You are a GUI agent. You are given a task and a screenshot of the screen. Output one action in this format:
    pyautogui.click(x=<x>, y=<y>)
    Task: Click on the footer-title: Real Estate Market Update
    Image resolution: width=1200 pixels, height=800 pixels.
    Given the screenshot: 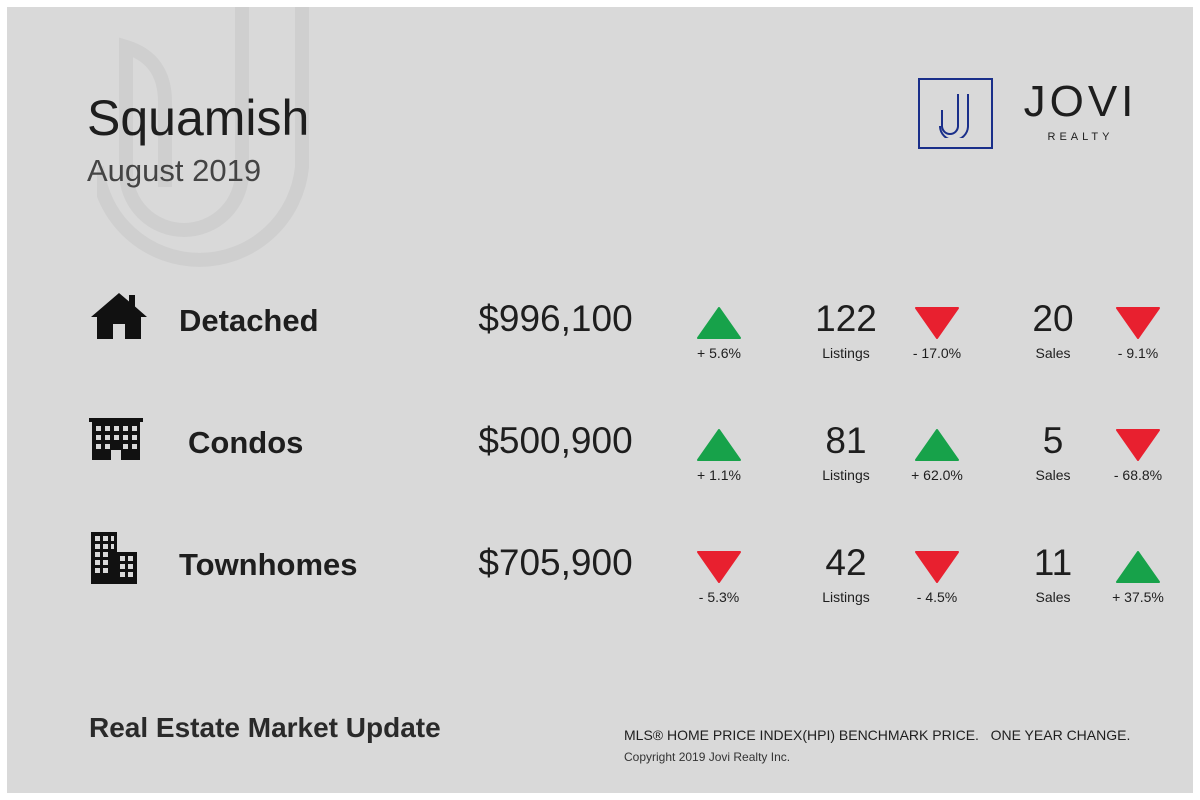 What is the action you would take?
    pyautogui.click(x=265, y=727)
    